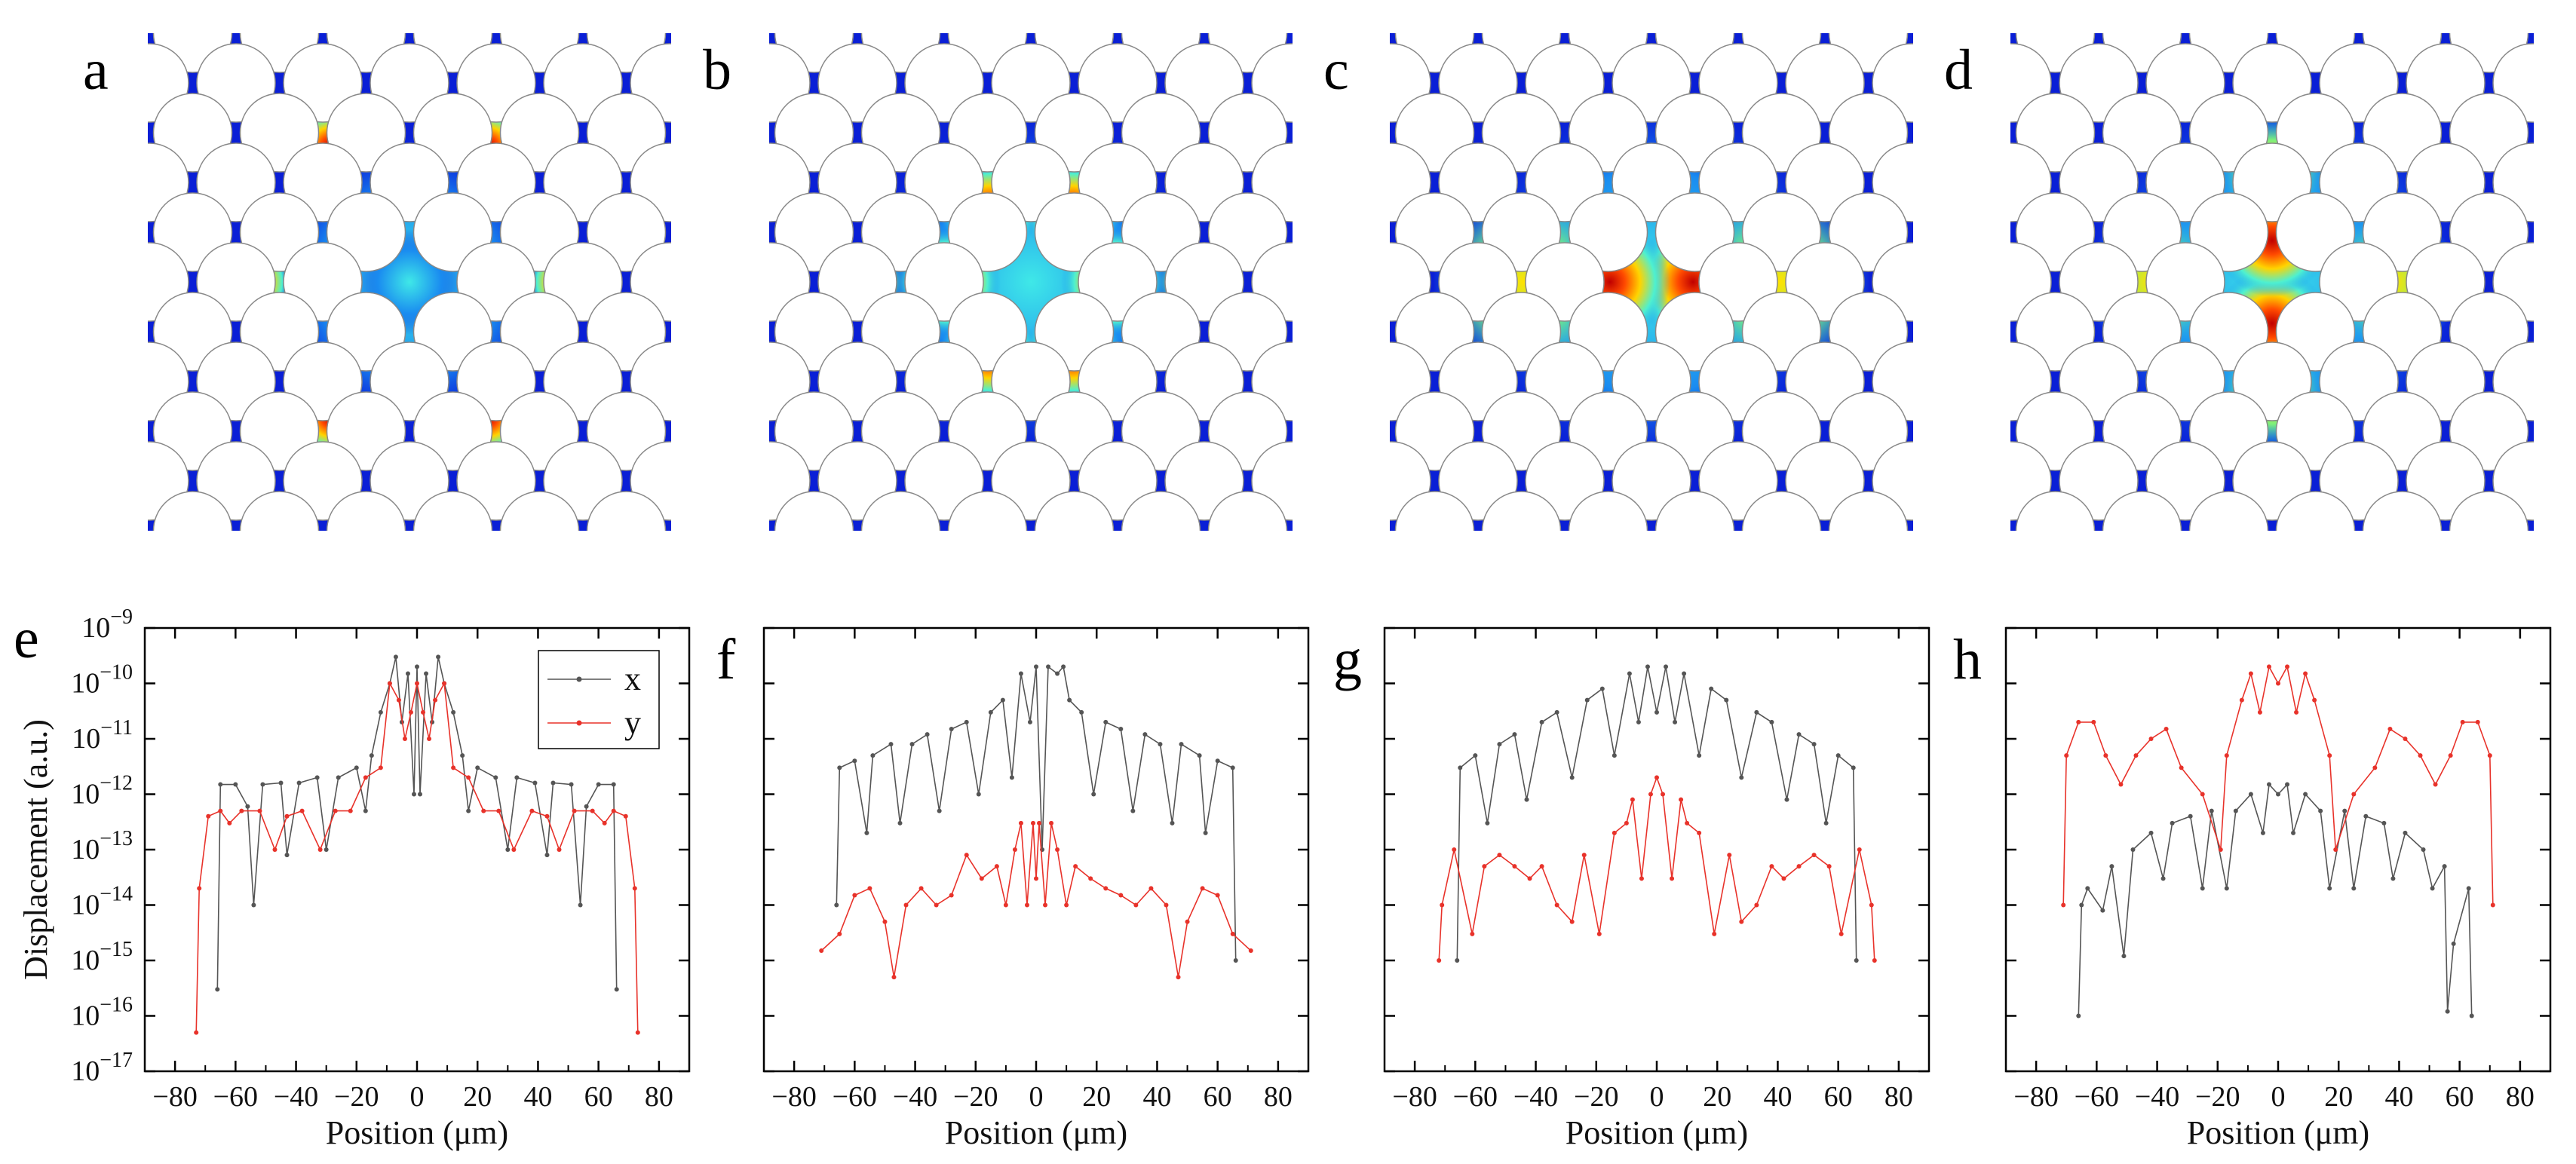 The width and height of the screenshot is (2576, 1164). What do you see at coordinates (2338, 1097) in the screenshot?
I see `x-tick-label: 20` at bounding box center [2338, 1097].